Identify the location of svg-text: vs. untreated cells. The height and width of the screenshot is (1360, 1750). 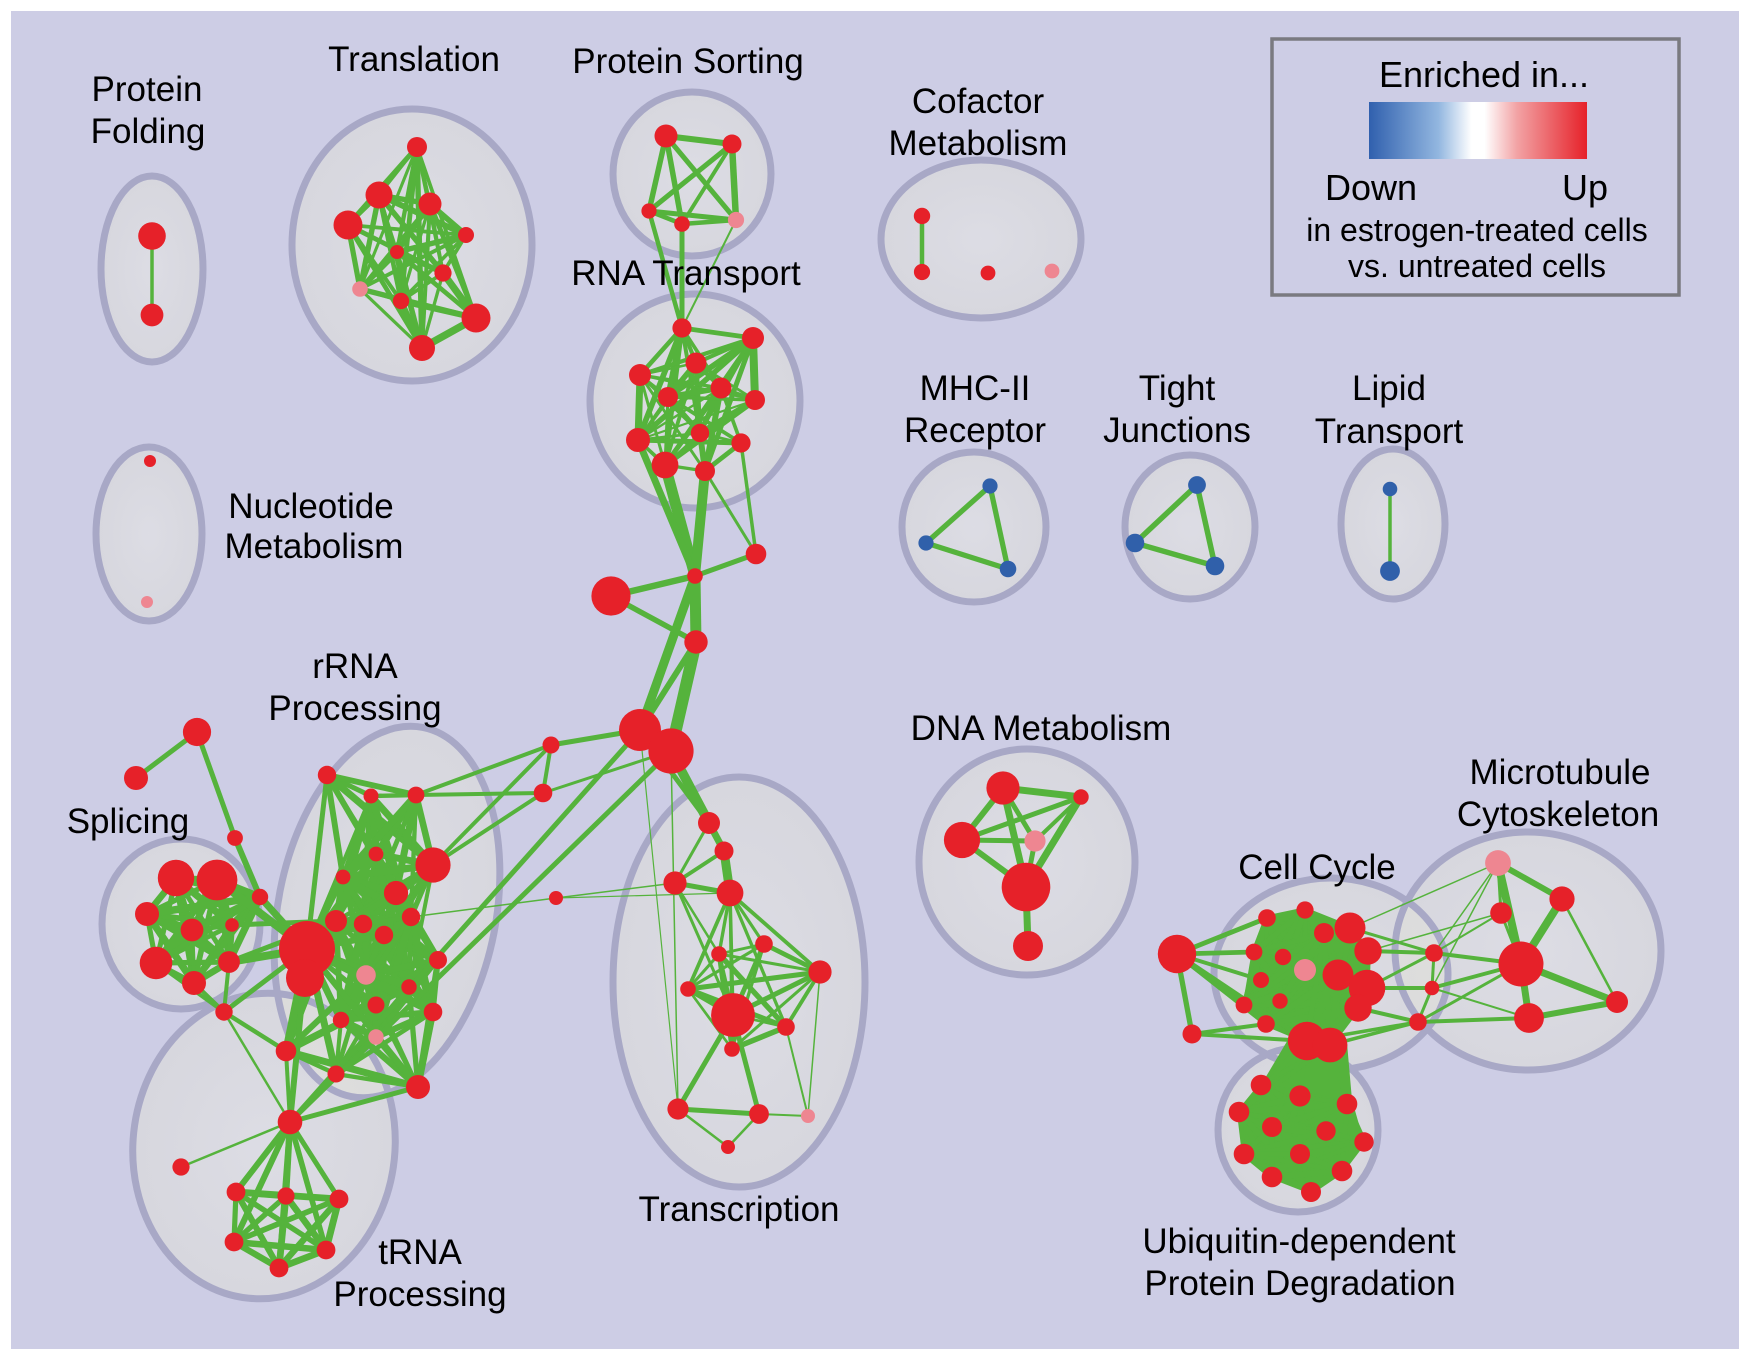
(1477, 266).